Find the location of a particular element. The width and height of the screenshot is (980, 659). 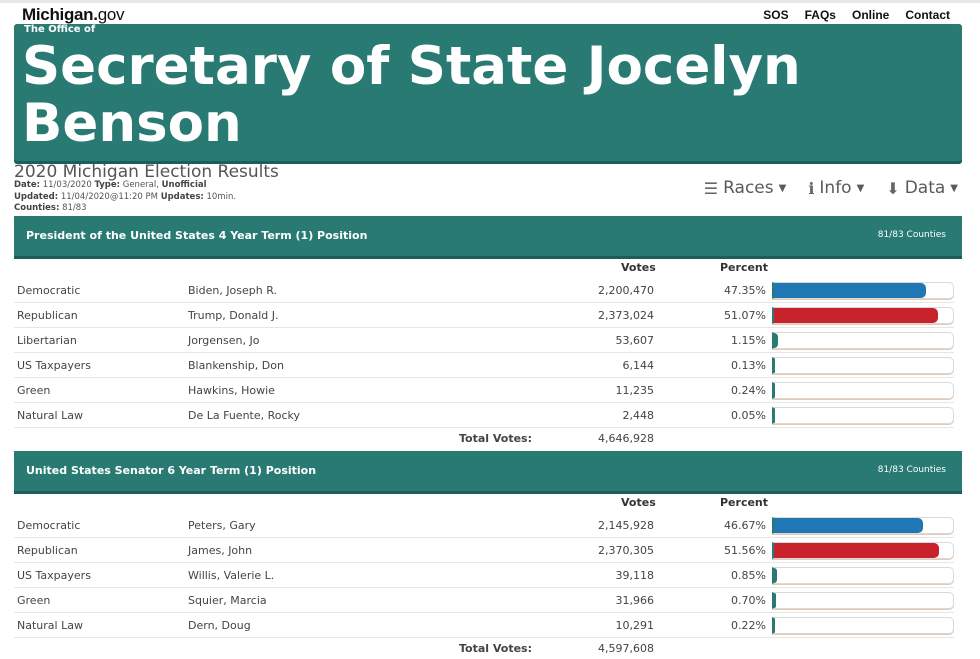

download-icon: ⬇ is located at coordinates (893, 188).